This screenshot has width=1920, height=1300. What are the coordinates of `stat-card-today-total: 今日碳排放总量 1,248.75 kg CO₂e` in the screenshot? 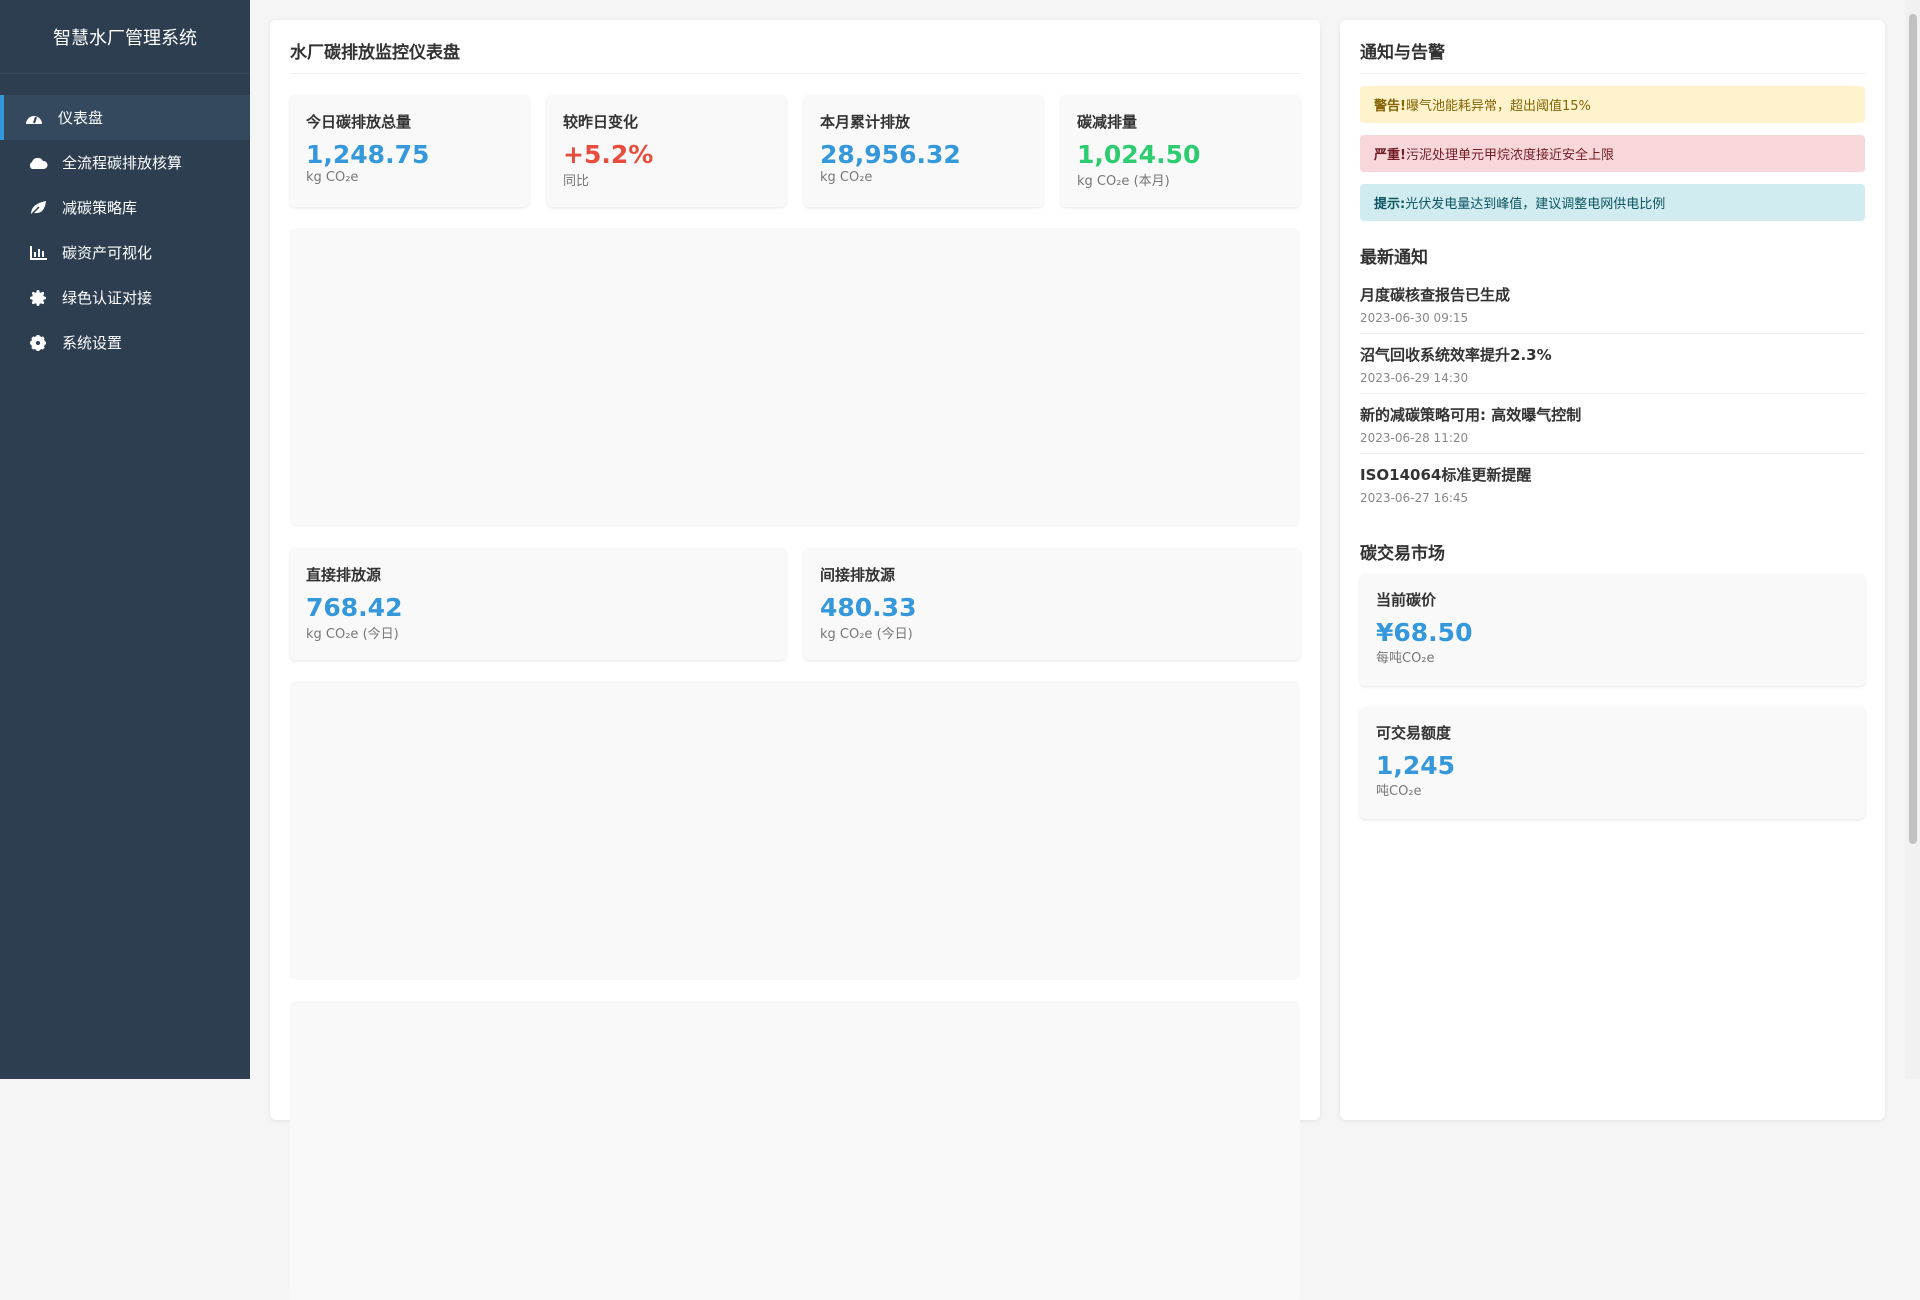 It's located at (409, 151).